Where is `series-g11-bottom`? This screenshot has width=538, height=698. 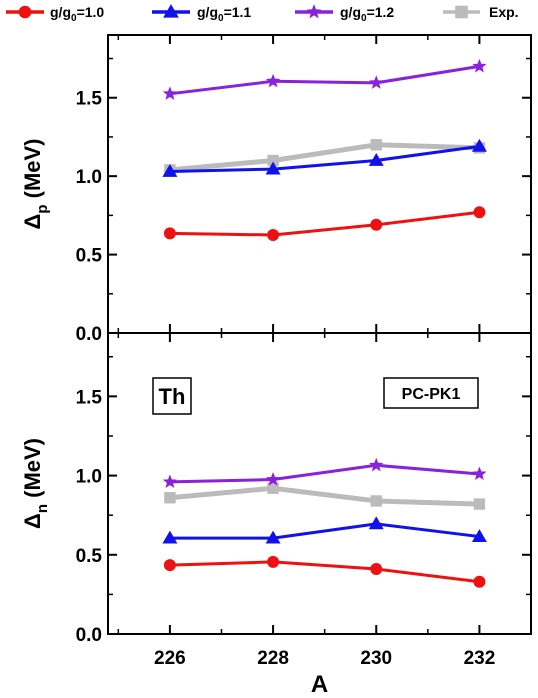
series-g11-bottom is located at coordinates (324, 530).